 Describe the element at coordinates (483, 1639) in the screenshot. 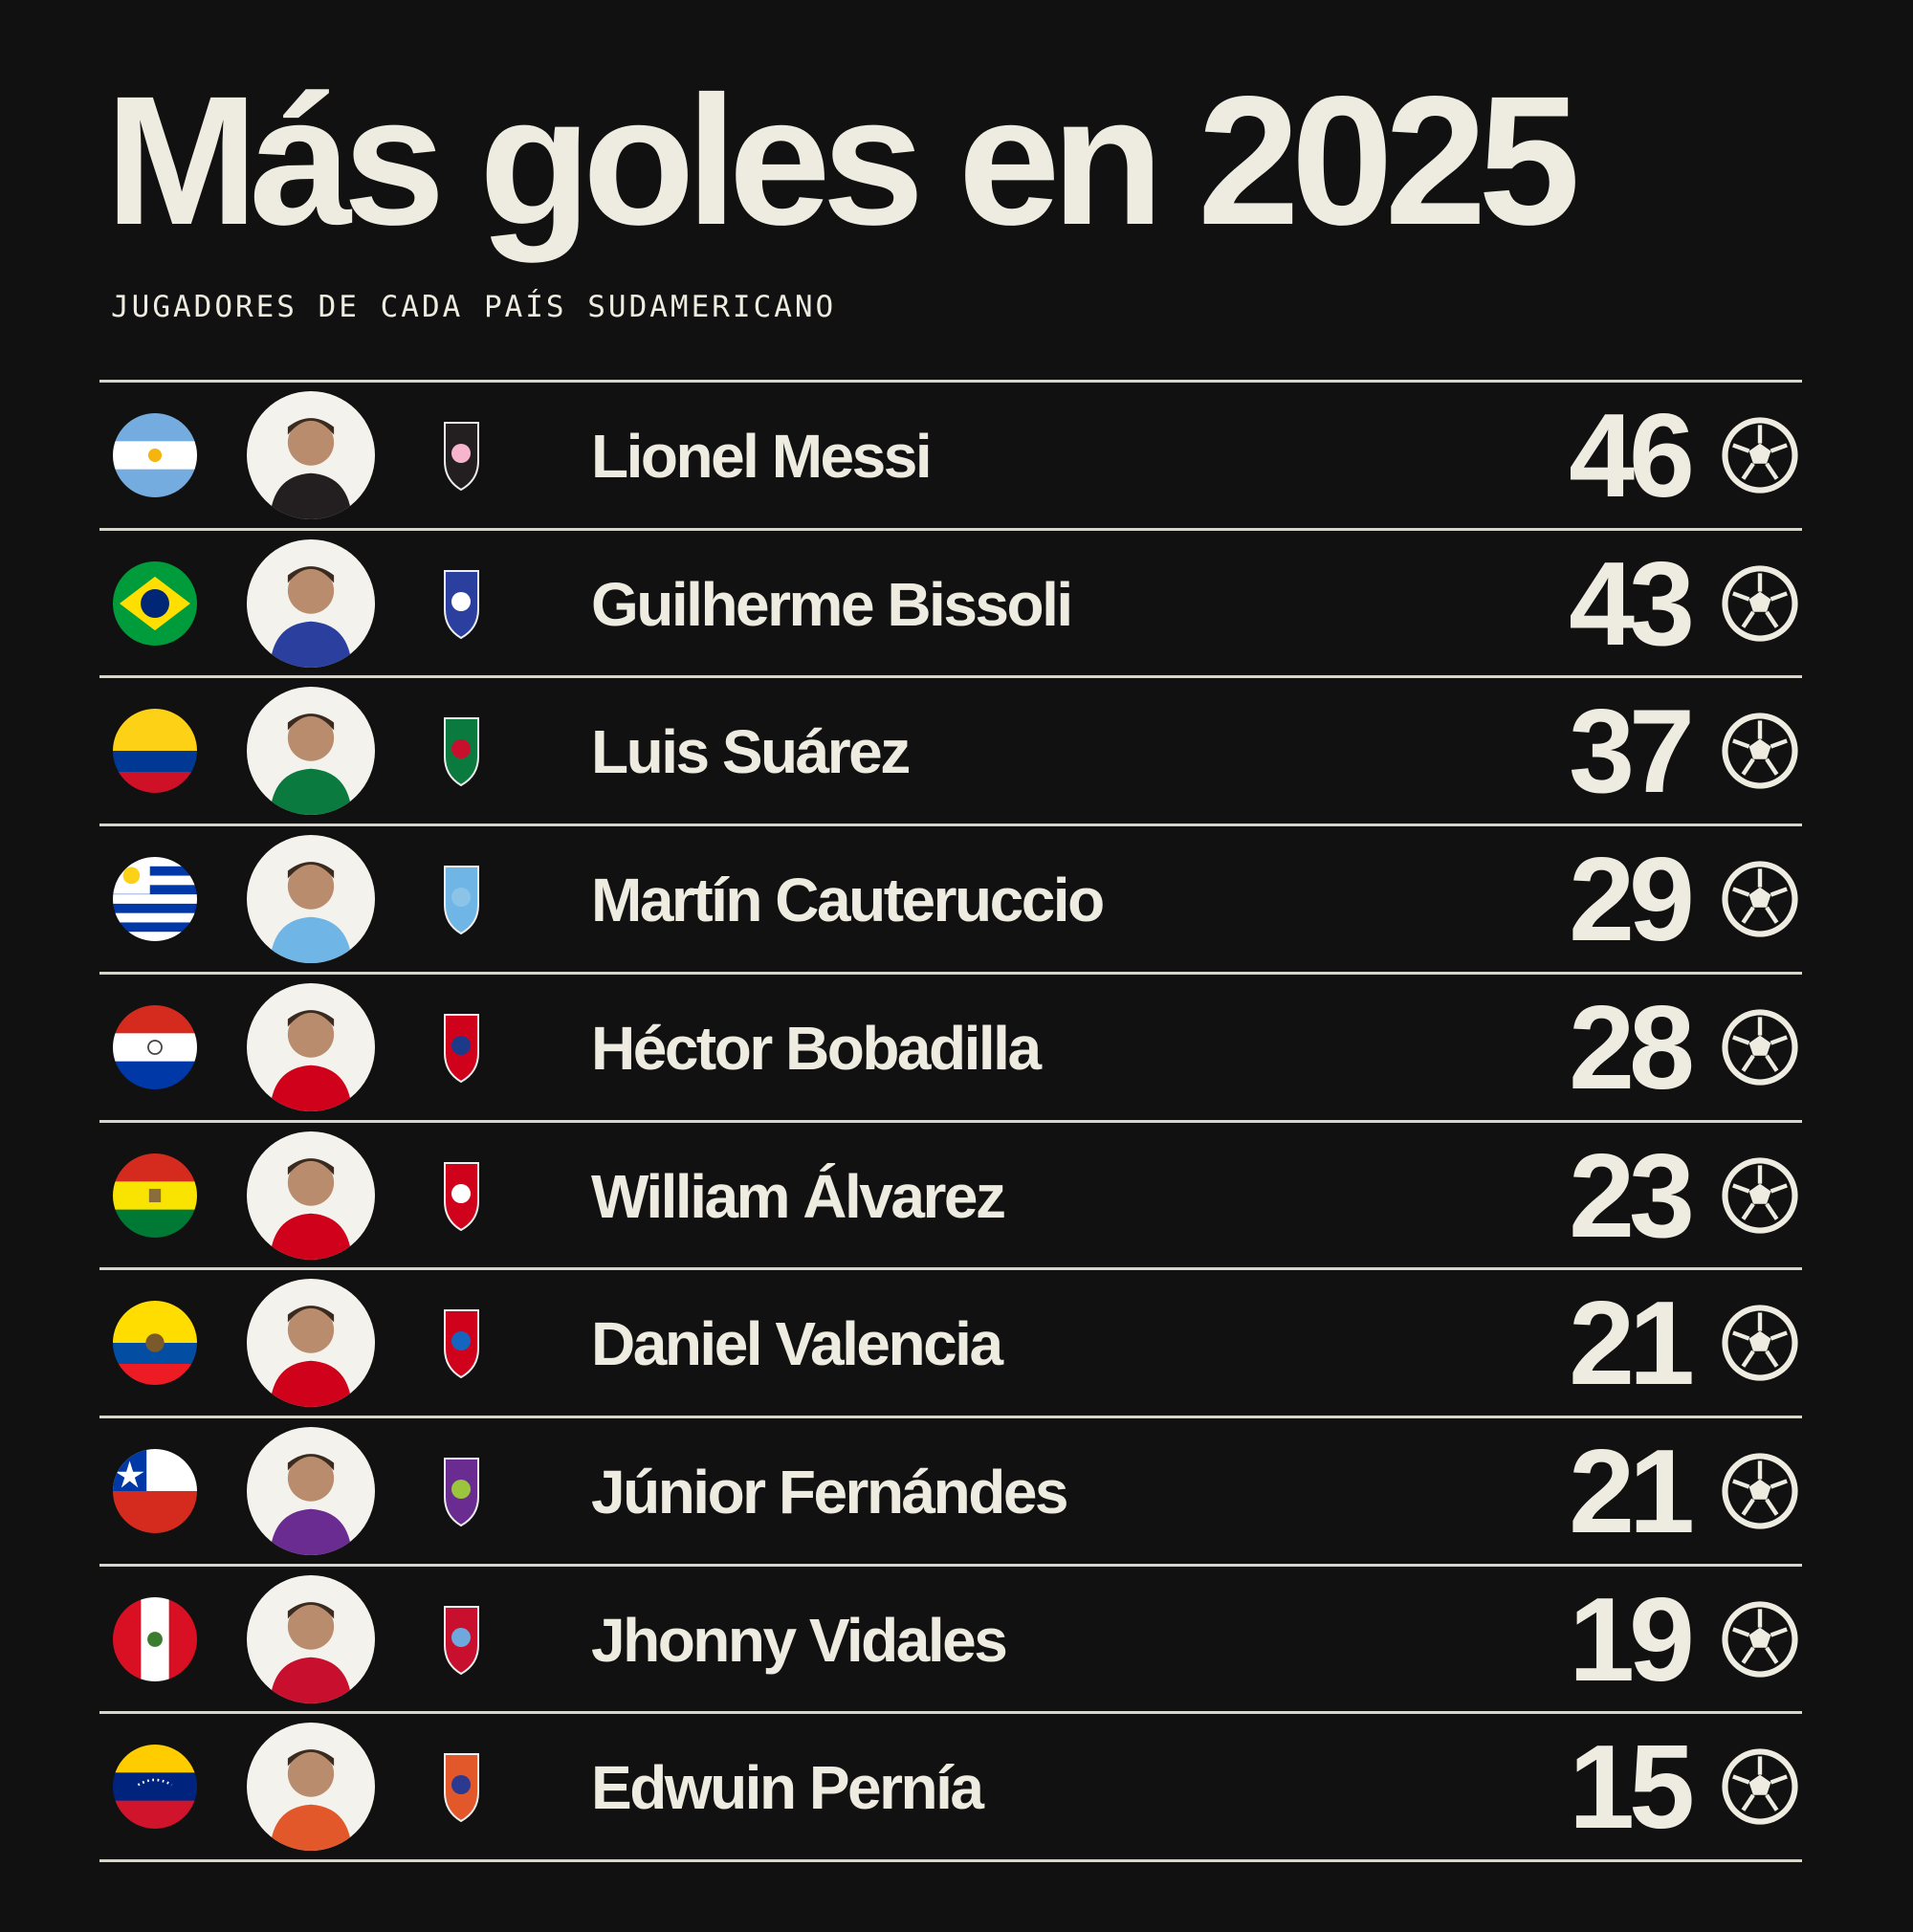

I see `melgar-and-adt-crests-icon` at that location.